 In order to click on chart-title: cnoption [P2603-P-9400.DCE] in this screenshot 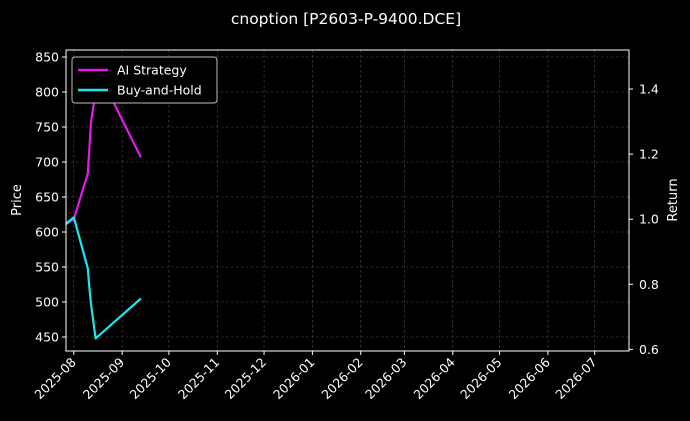, I will do `click(346, 19)`.